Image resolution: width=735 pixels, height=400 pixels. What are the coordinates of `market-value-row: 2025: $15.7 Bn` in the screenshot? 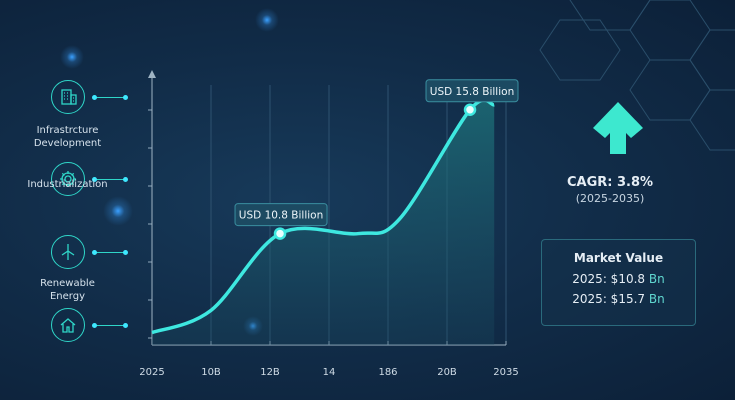 It's located at (618, 299).